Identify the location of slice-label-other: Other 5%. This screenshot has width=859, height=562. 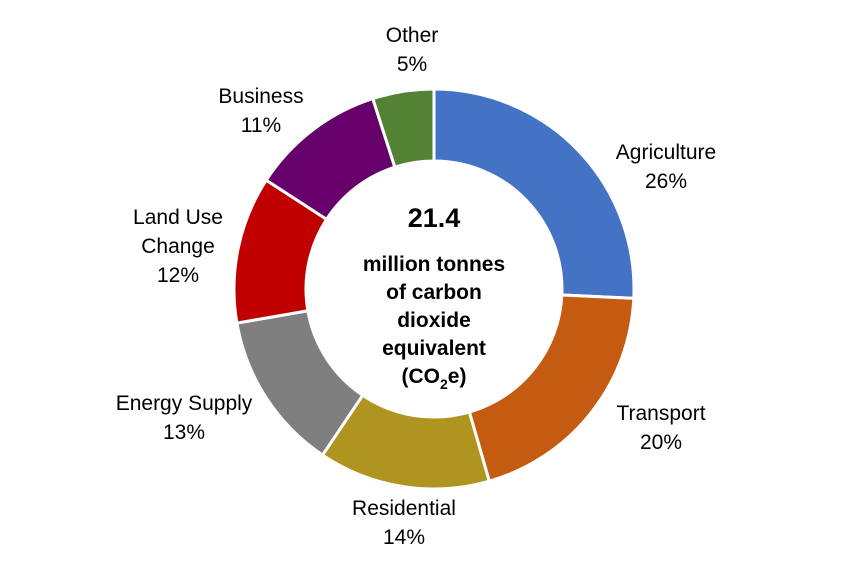
(412, 50).